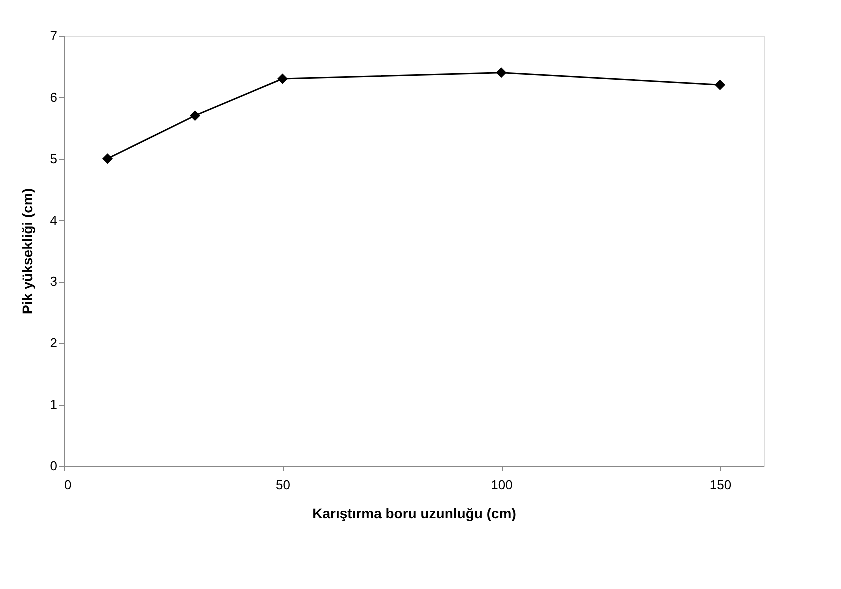 The height and width of the screenshot is (589, 841). Describe the element at coordinates (54, 404) in the screenshot. I see `y-tick-label: 1` at that location.